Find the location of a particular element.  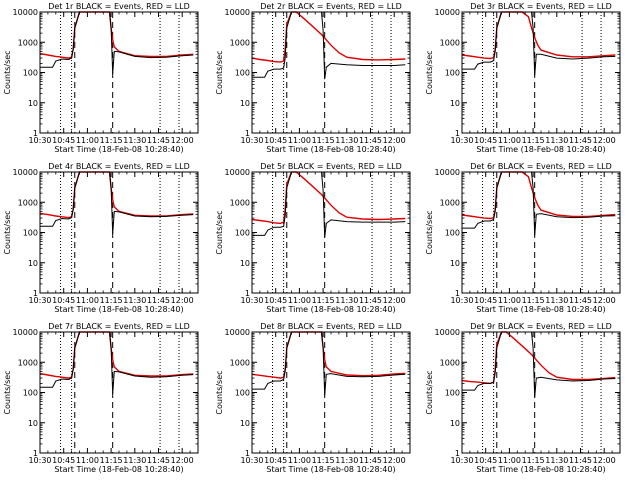

panel-title: Det 6r BLACK = Events, RED = LLD is located at coordinates (541, 166).